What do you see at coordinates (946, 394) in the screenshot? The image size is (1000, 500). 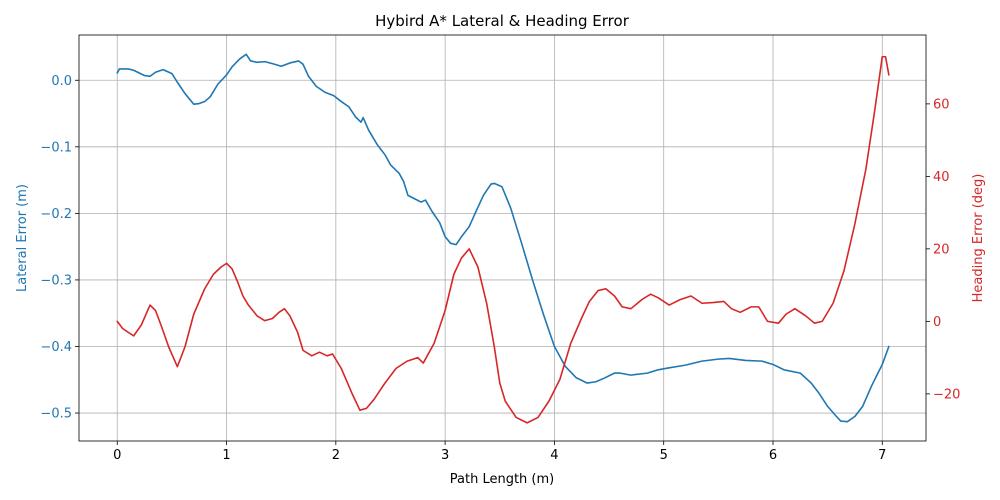 I see `y-right-tick-label: −20` at bounding box center [946, 394].